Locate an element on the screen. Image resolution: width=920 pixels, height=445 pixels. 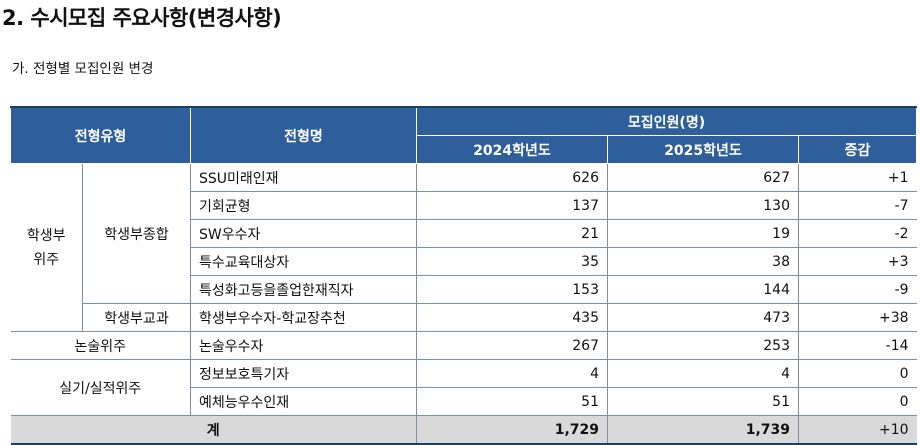
row-name: 특수교육대상자 is located at coordinates (303, 261).